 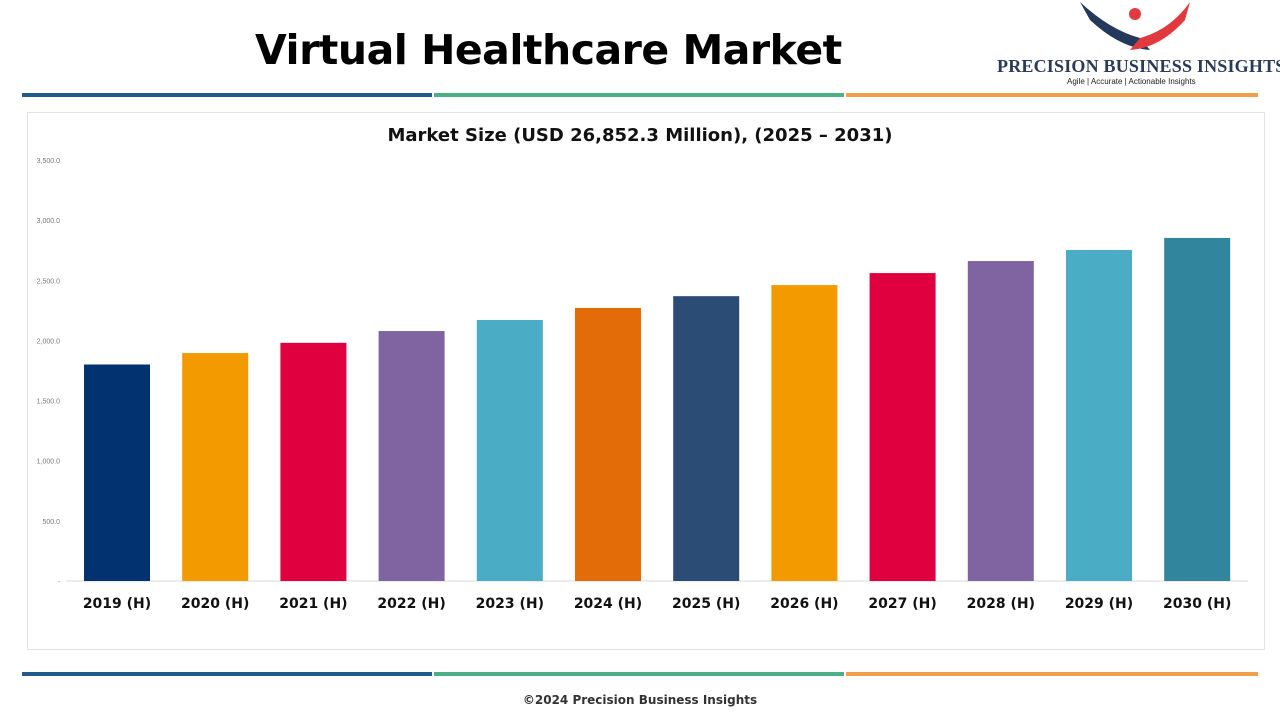 I want to click on bar-2024, so click(x=608, y=444).